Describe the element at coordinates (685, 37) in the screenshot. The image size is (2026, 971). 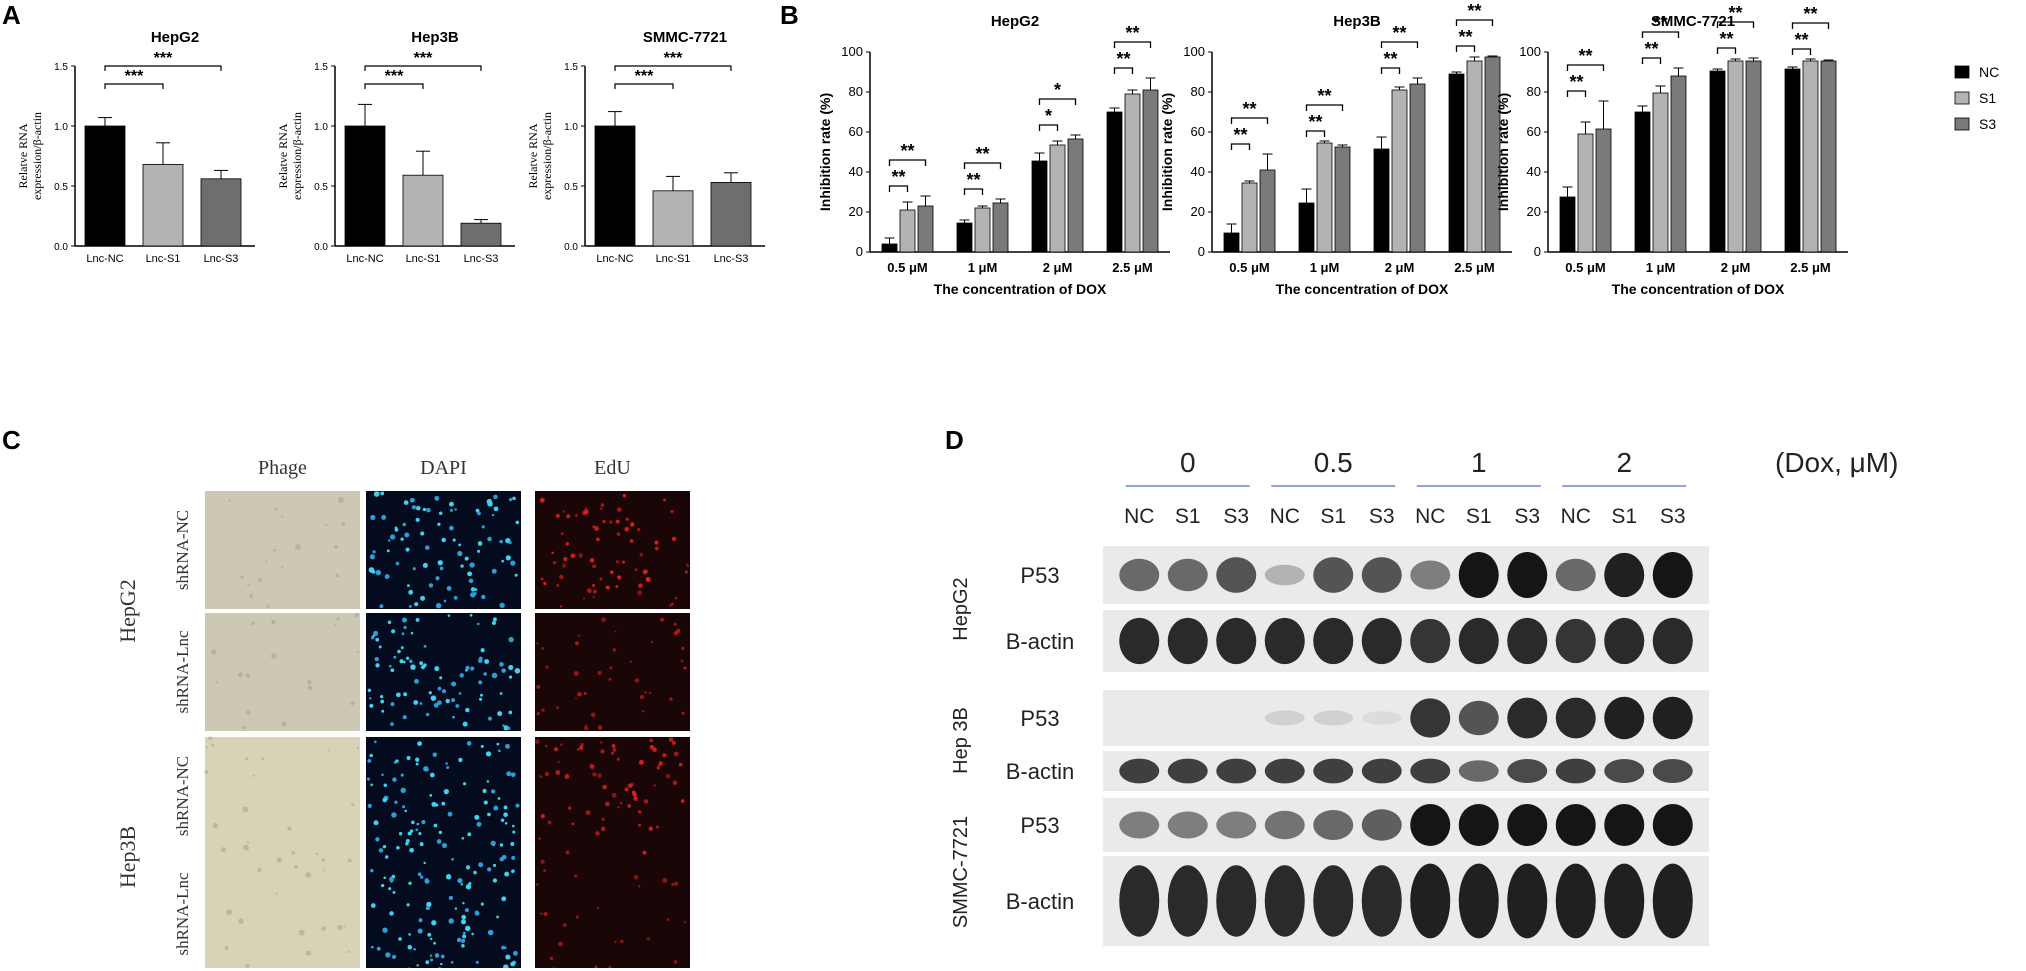
I see `chart-title: SMMC-7721` at that location.